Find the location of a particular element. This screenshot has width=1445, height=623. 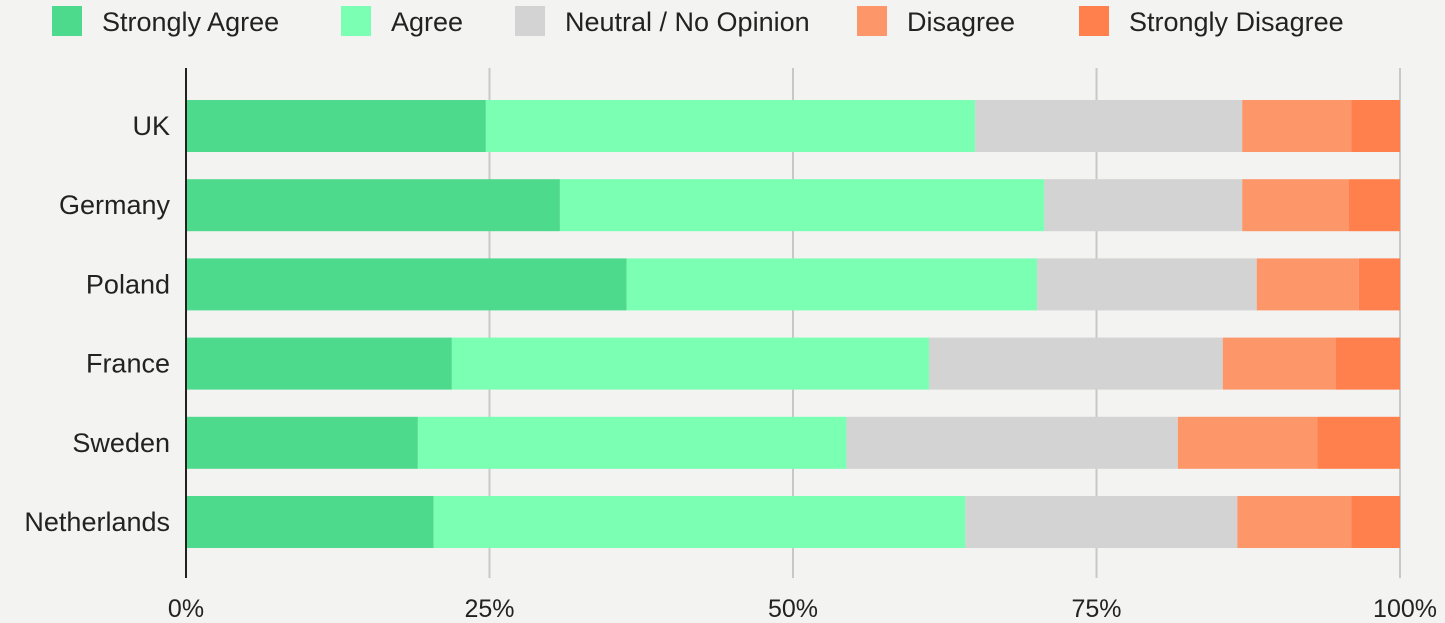

bar-france-agree is located at coordinates (690, 363).